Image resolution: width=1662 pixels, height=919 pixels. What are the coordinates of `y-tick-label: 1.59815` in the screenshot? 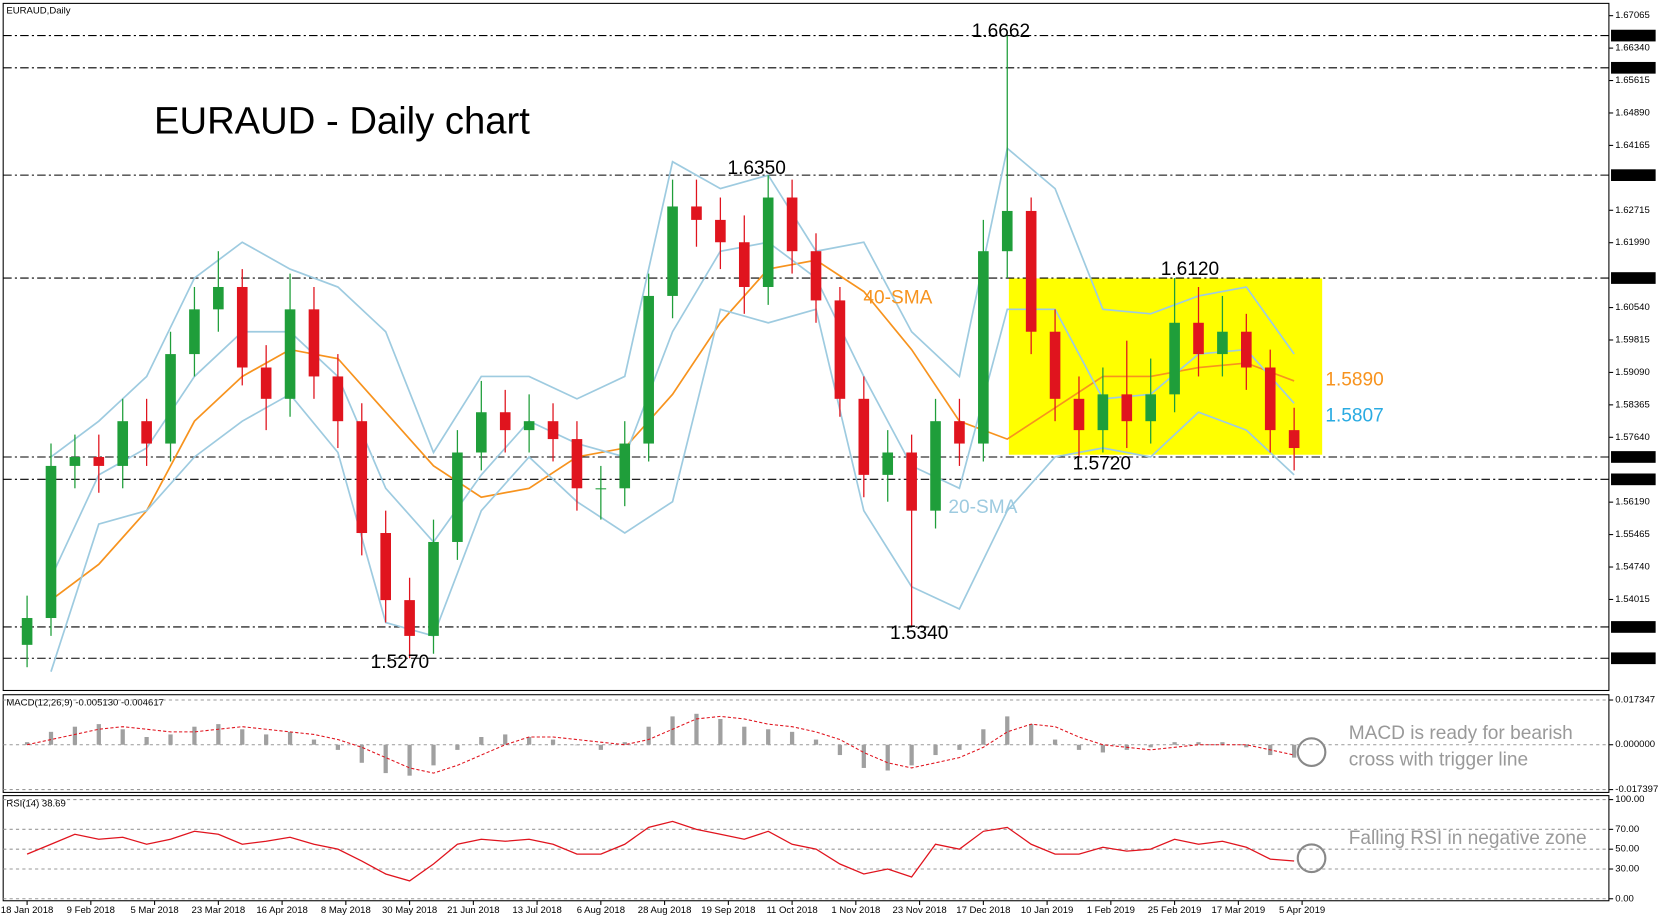 It's located at (1632, 340).